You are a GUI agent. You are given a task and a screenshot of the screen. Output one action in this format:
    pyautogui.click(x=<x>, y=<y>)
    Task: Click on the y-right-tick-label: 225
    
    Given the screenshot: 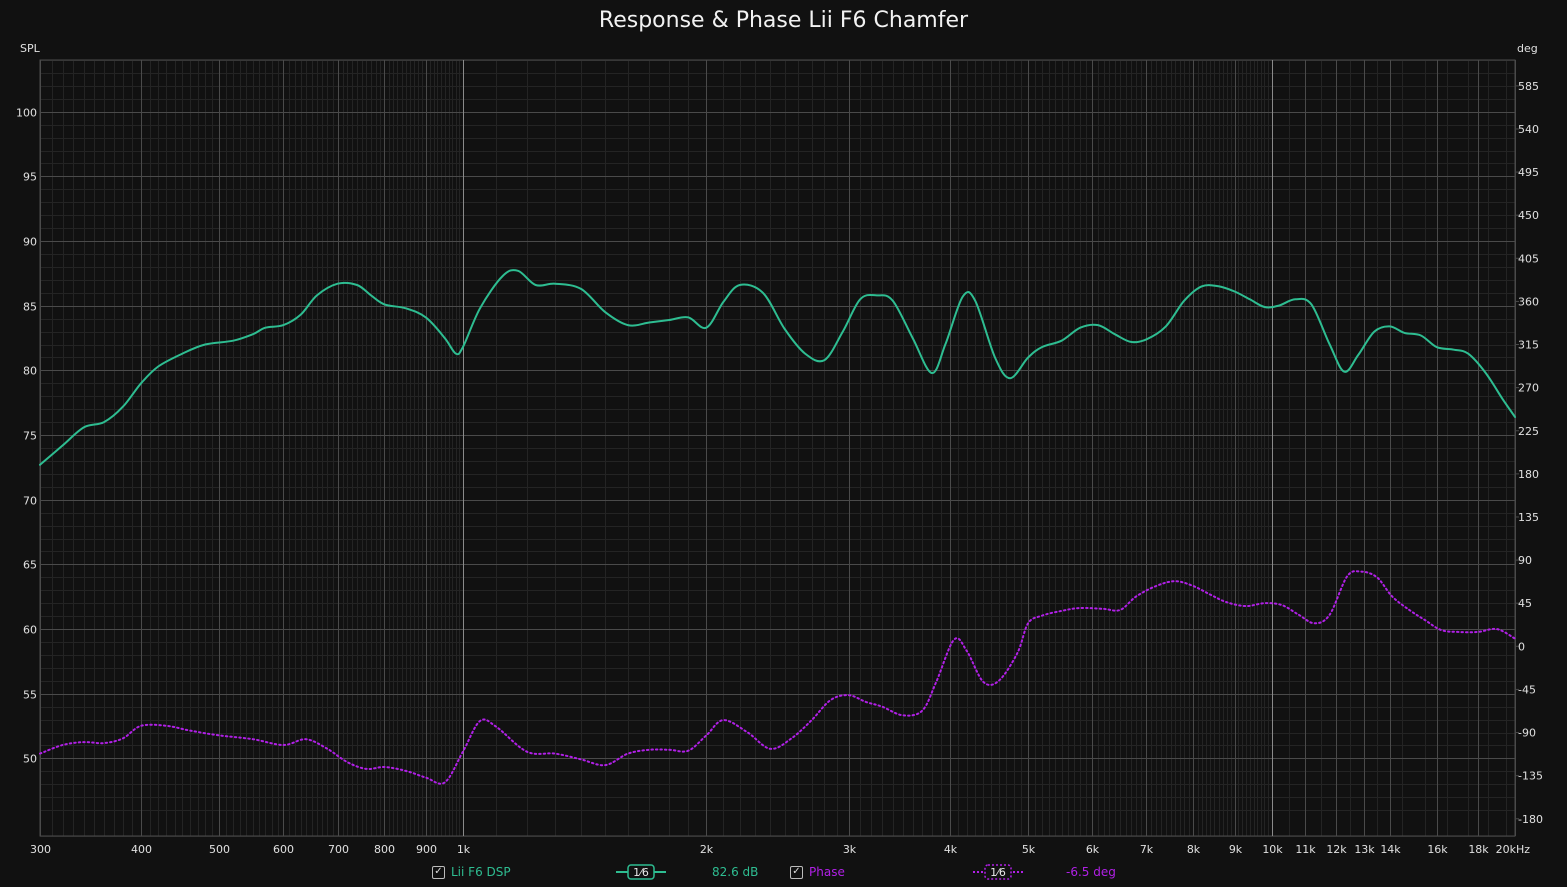 What is the action you would take?
    pyautogui.click(x=1528, y=431)
    